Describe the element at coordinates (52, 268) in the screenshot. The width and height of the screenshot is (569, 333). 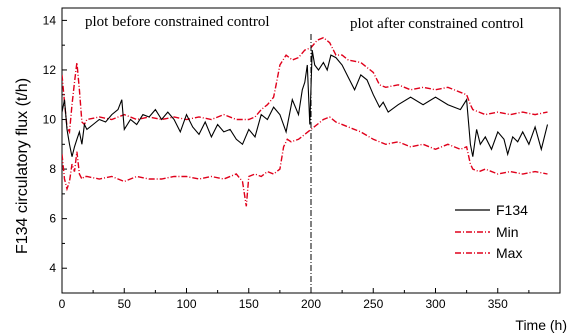
I see `y-tick-label: 4` at that location.